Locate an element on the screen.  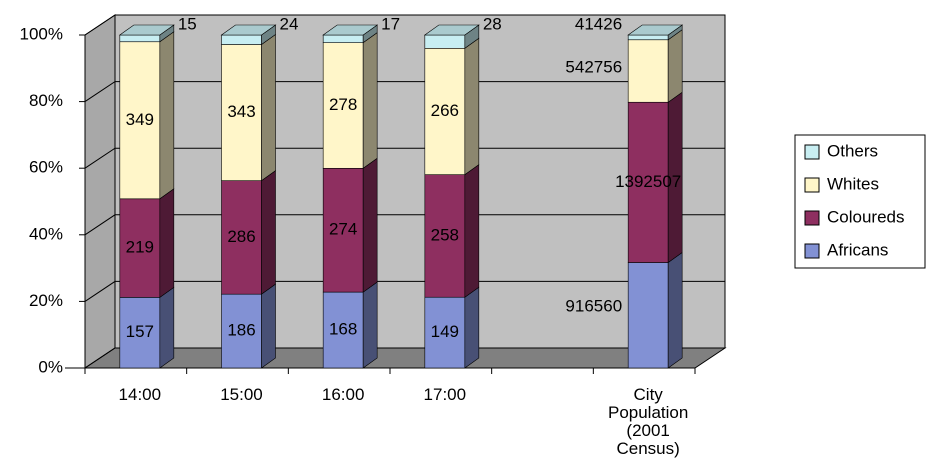
data-label: 168 is located at coordinates (343, 329).